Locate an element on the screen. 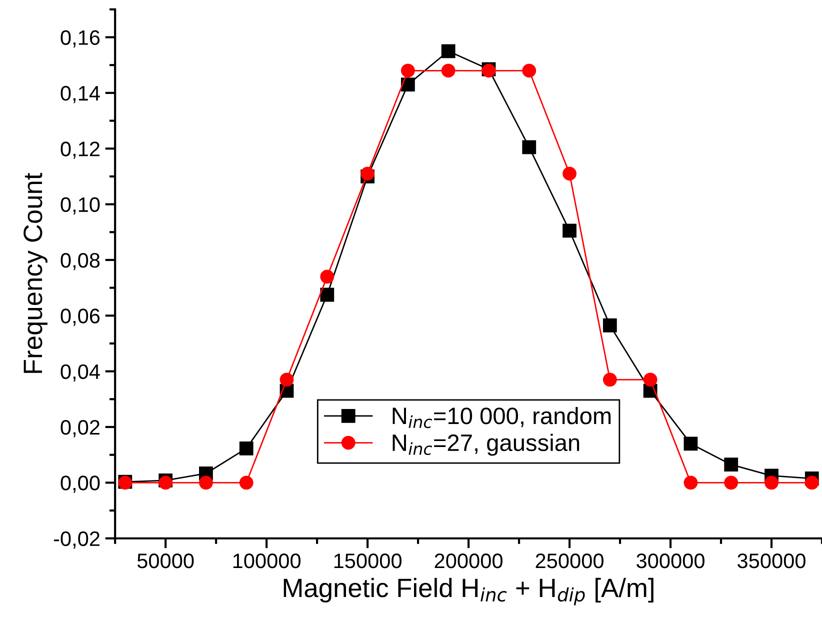 This screenshot has height=626, width=822. x-tick-label: 250000 is located at coordinates (570, 560).